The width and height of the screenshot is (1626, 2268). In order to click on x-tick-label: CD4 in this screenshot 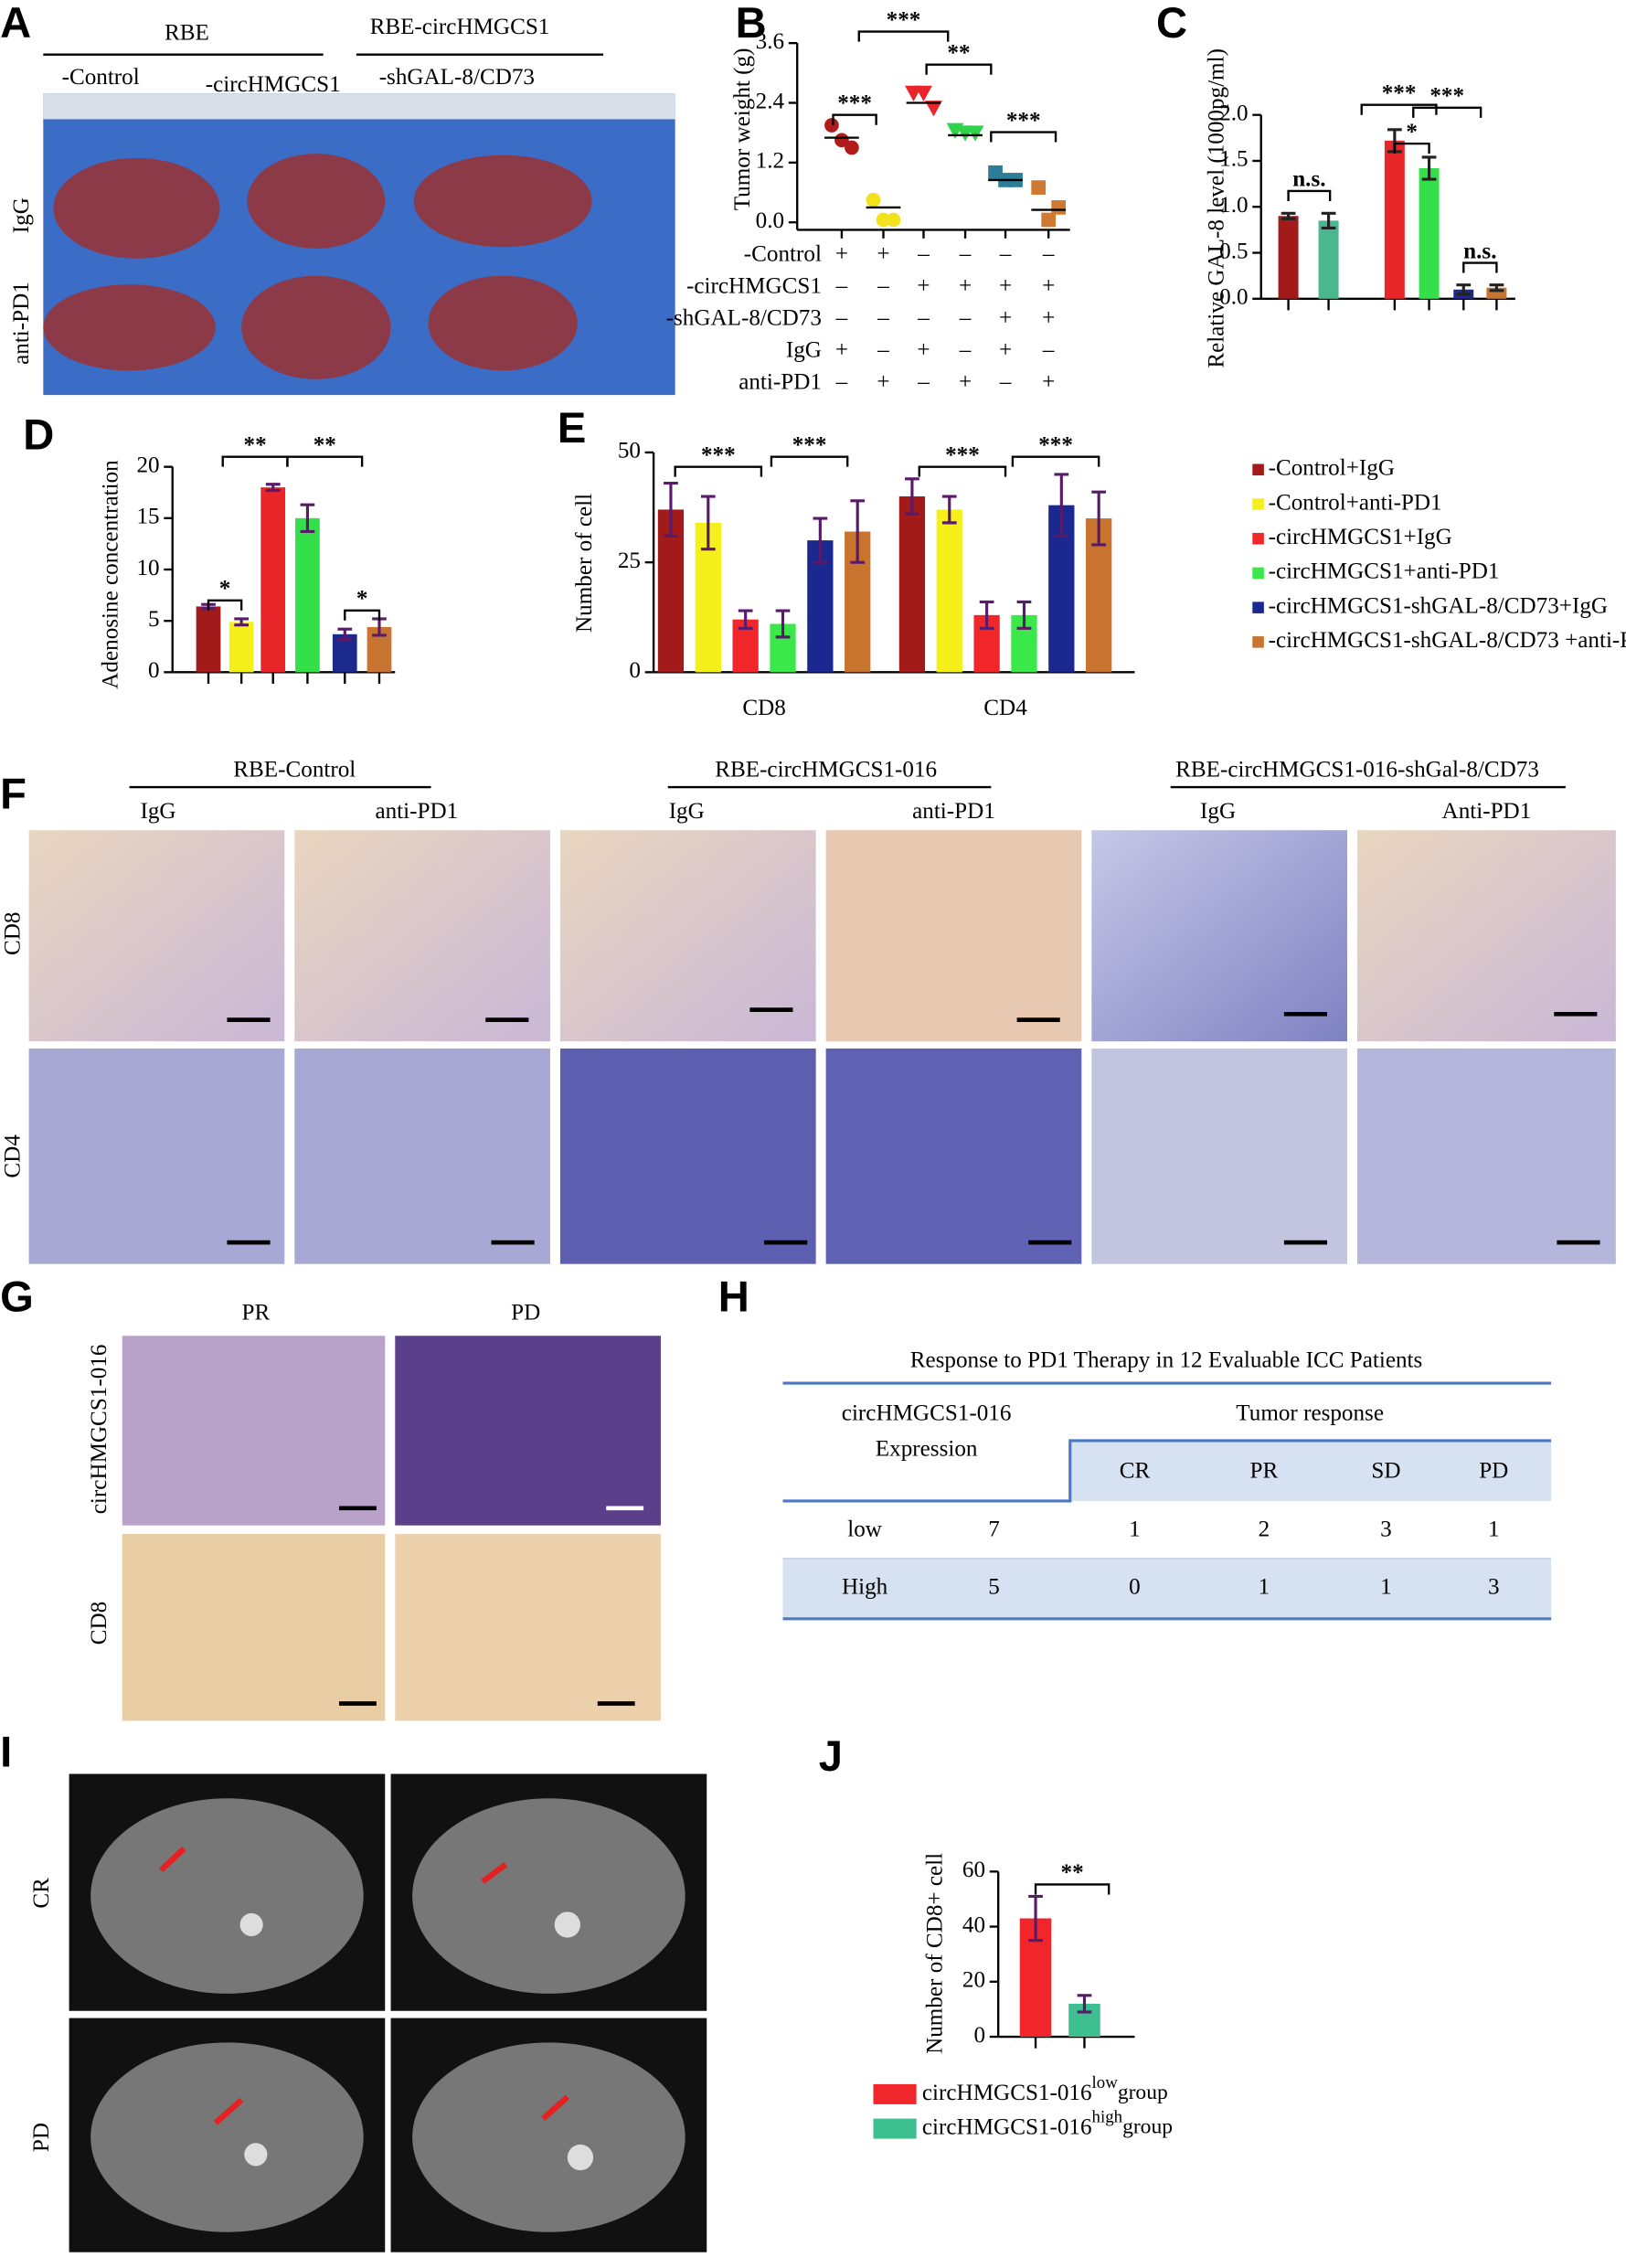, I will do `click(1005, 708)`.